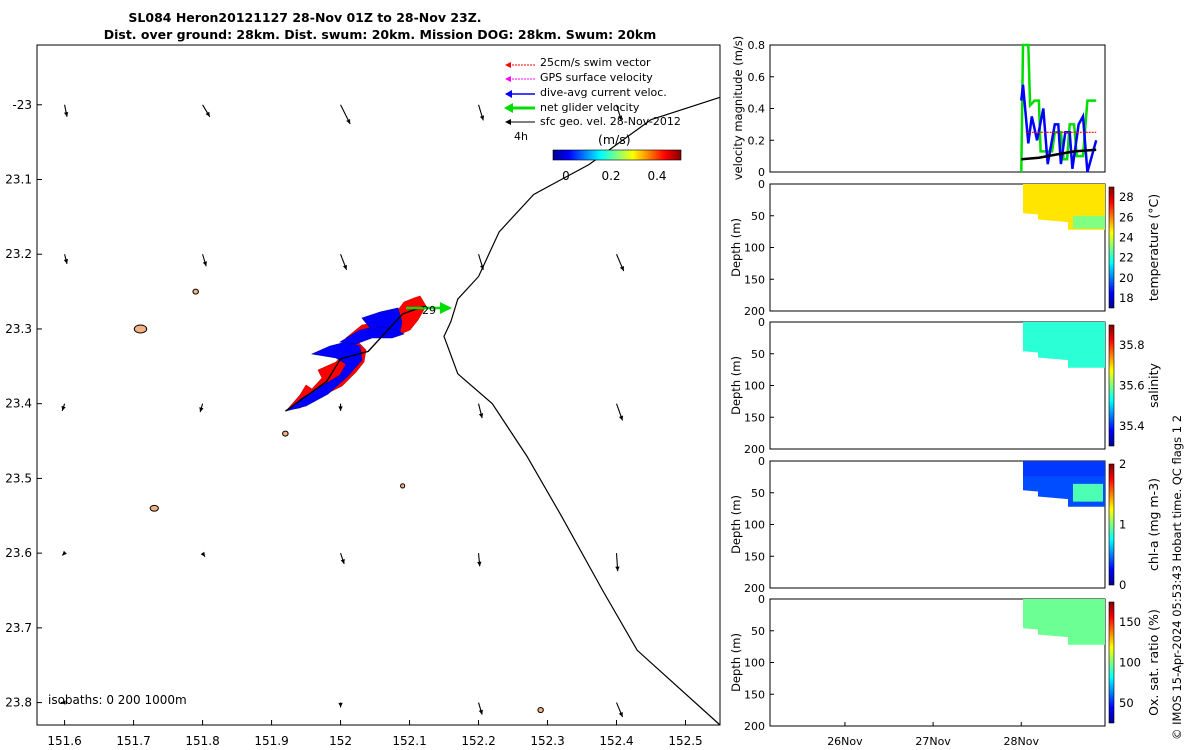  I want to click on velocity-y-ticks: 0 0.2 0.4 0.6 0.8, so click(761, 109).